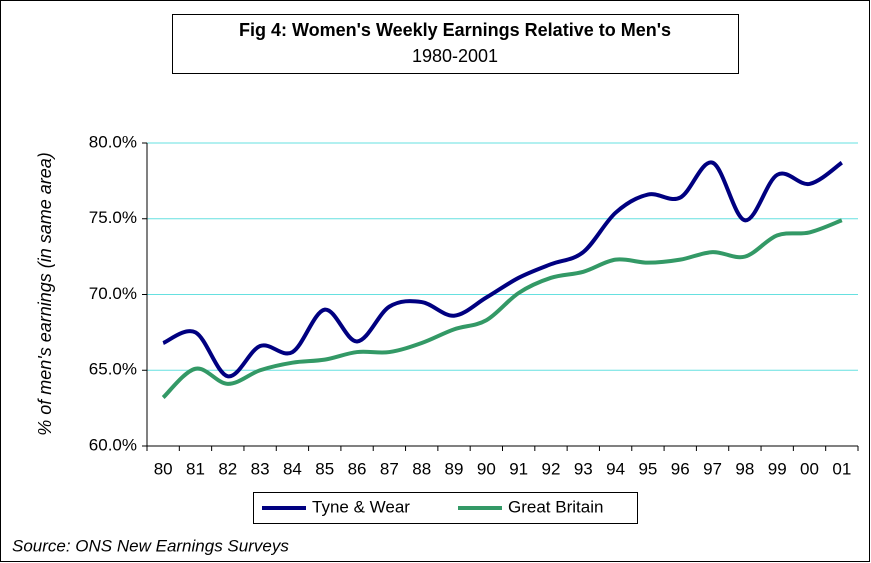 The height and width of the screenshot is (563, 871). I want to click on legend-label: Tyne & Wear, so click(361, 506).